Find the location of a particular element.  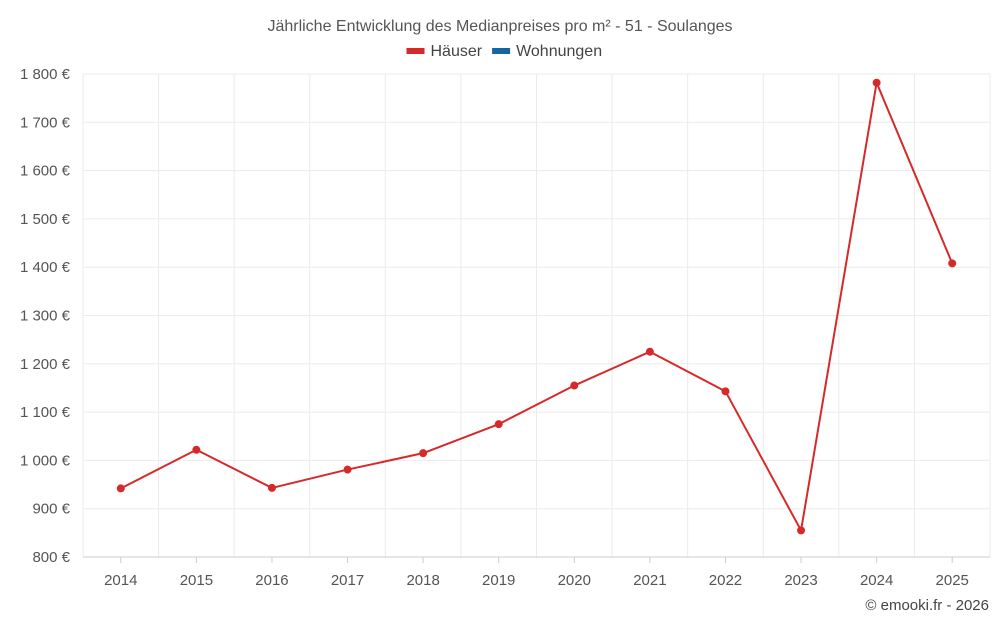

y-tick-label: 900 € is located at coordinates (51, 509).